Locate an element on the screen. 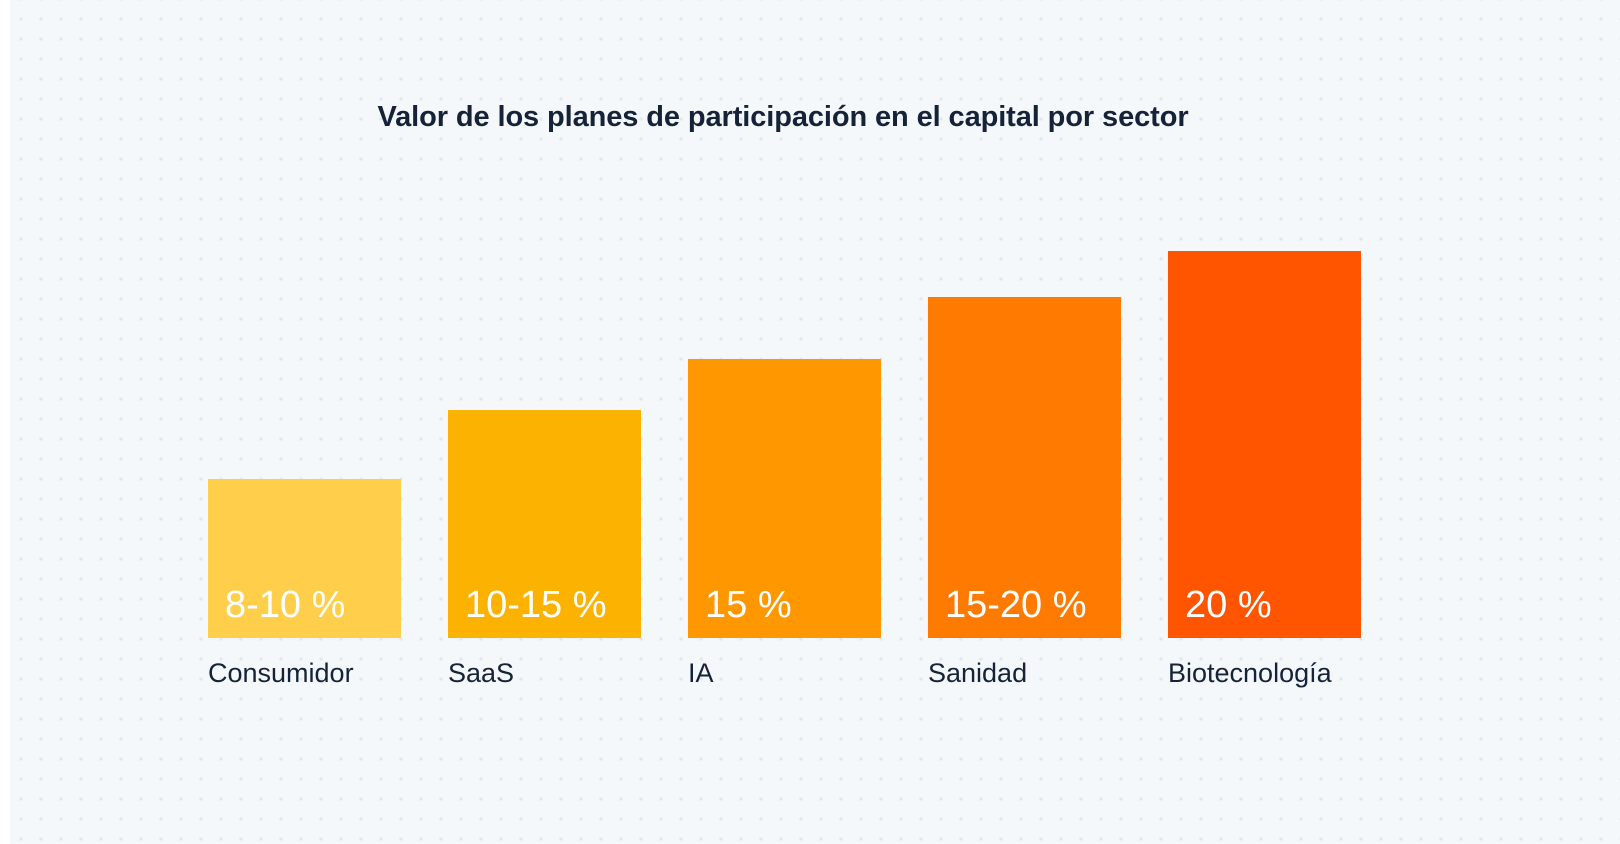 This screenshot has width=1620, height=844. bar-value-label-saas: 10-15 % is located at coordinates (536, 605).